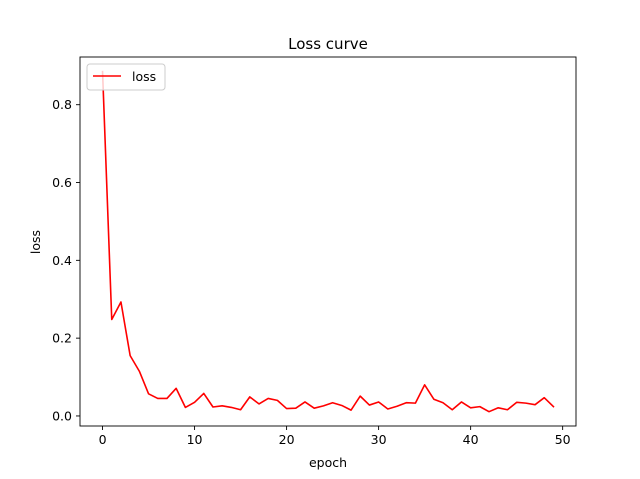 This screenshot has width=640, height=479. I want to click on y-tick-label: 0.8, so click(62, 104).